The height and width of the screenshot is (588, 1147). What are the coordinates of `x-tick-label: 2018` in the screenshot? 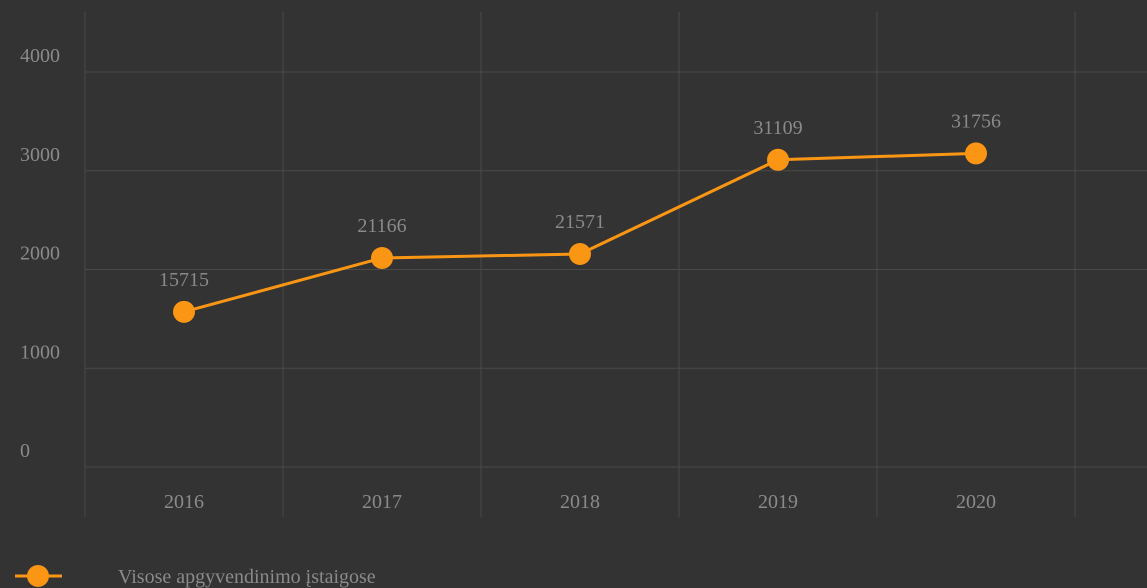 It's located at (580, 502).